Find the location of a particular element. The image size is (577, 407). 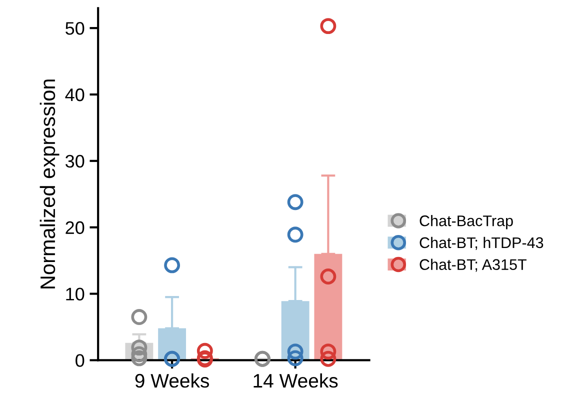

y-axis-title: Normalized expression is located at coordinates (50, 184).